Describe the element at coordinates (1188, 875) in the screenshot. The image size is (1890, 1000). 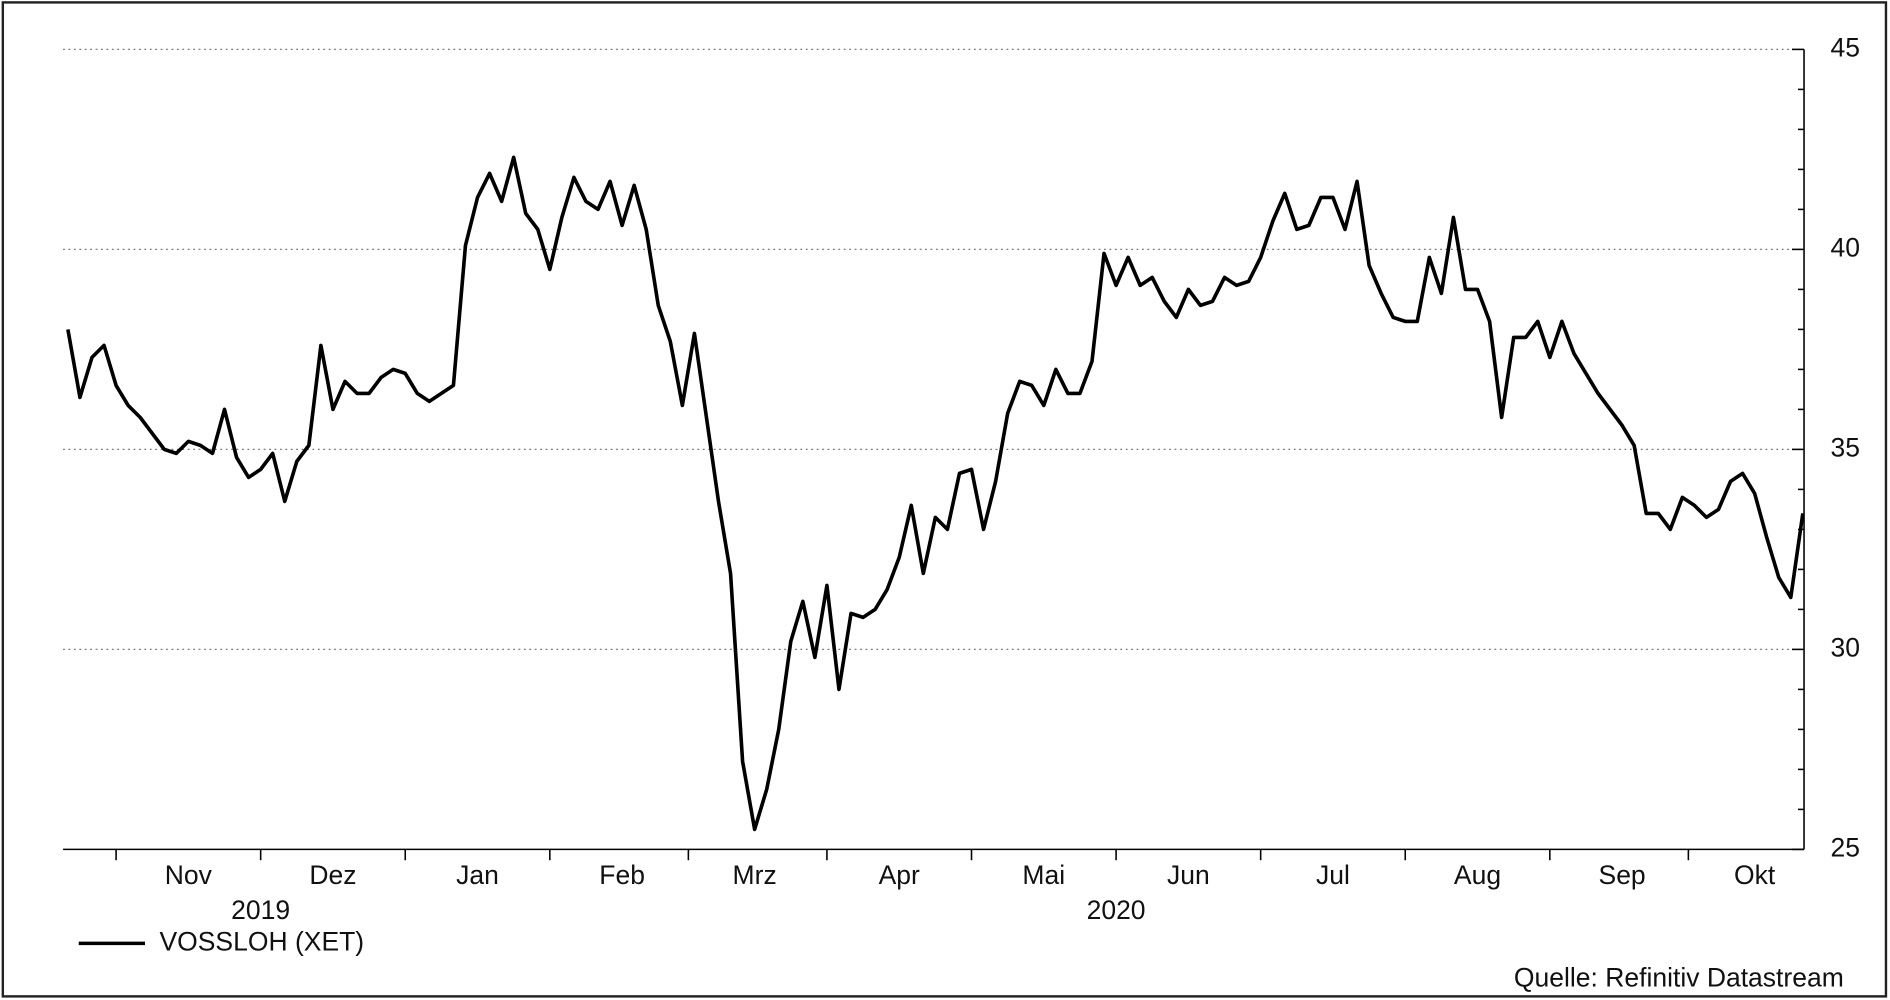
I see `x-tick-label: Jun` at that location.